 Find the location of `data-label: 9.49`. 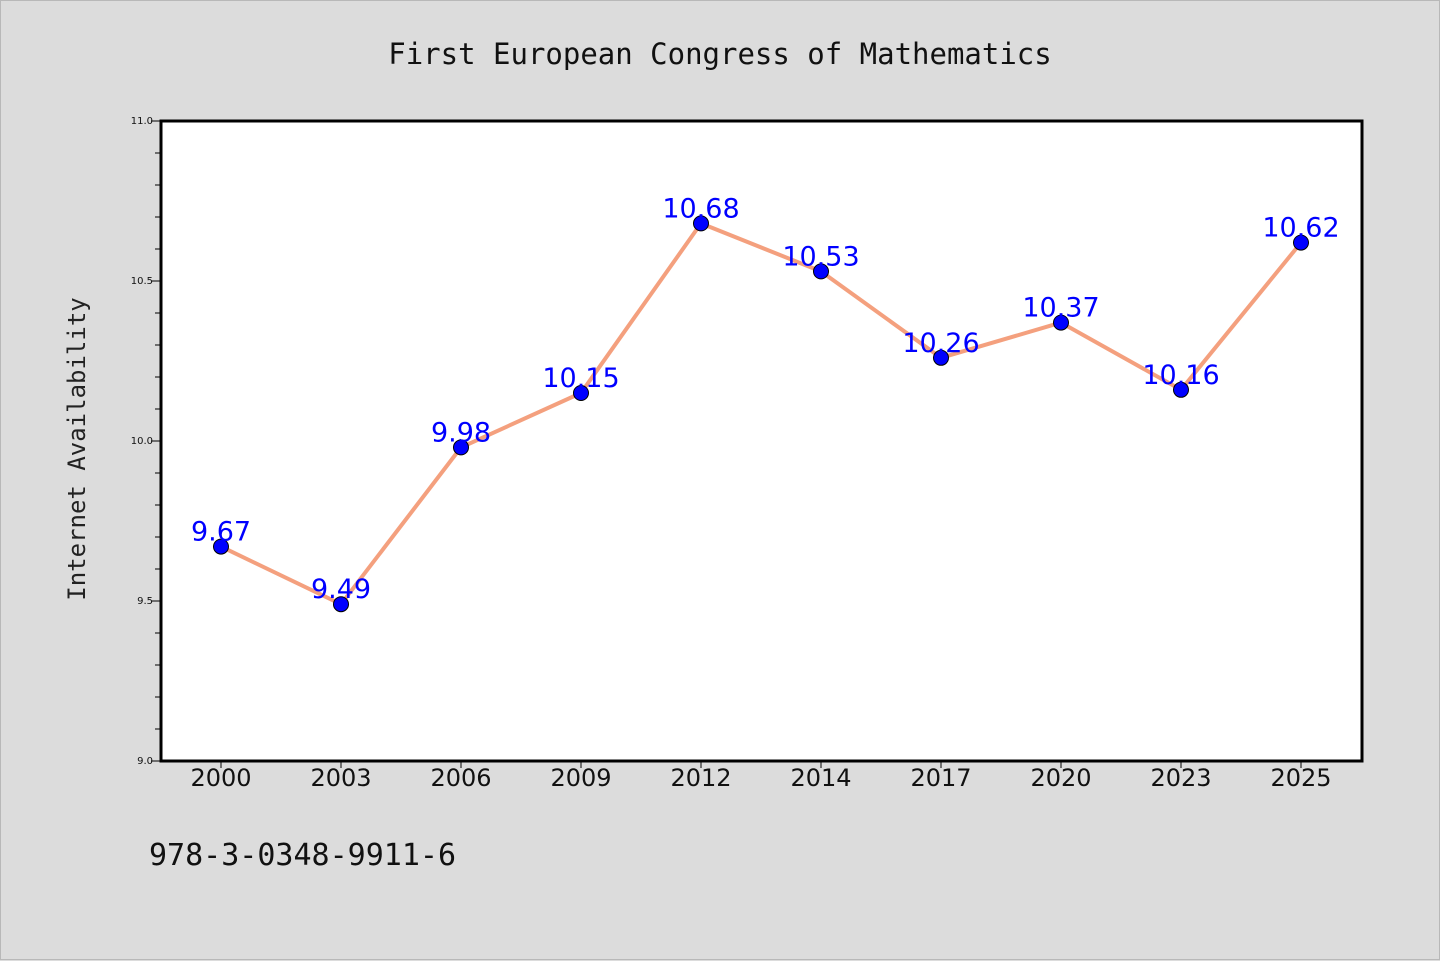

data-label: 9.49 is located at coordinates (341, 589).